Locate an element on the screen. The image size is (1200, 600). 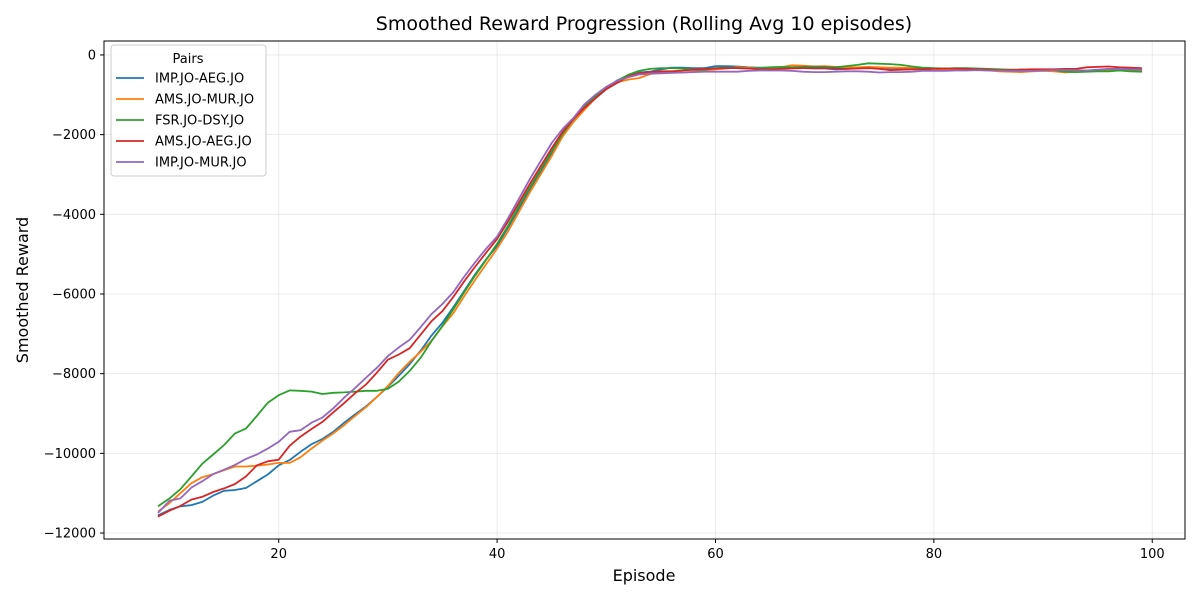
y-tick-label: −4000 is located at coordinates (74, 215).